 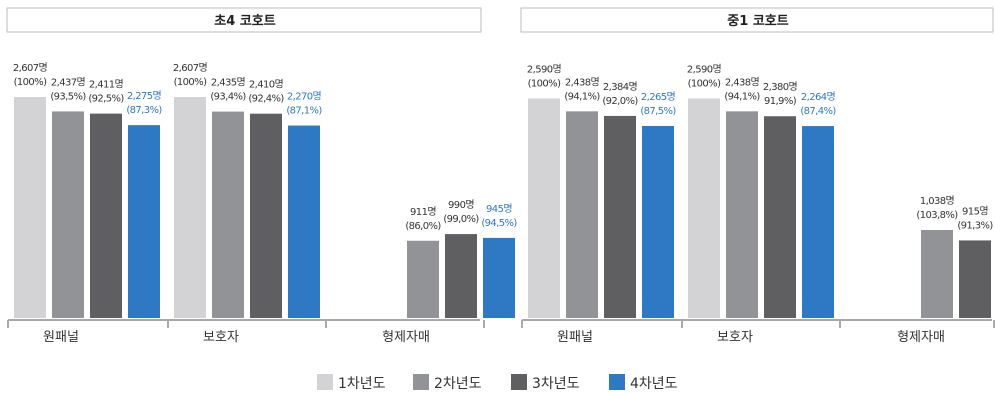 What do you see at coordinates (780, 94) in the screenshot?
I see `bar-value-label: 2,380명 91,9%)` at bounding box center [780, 94].